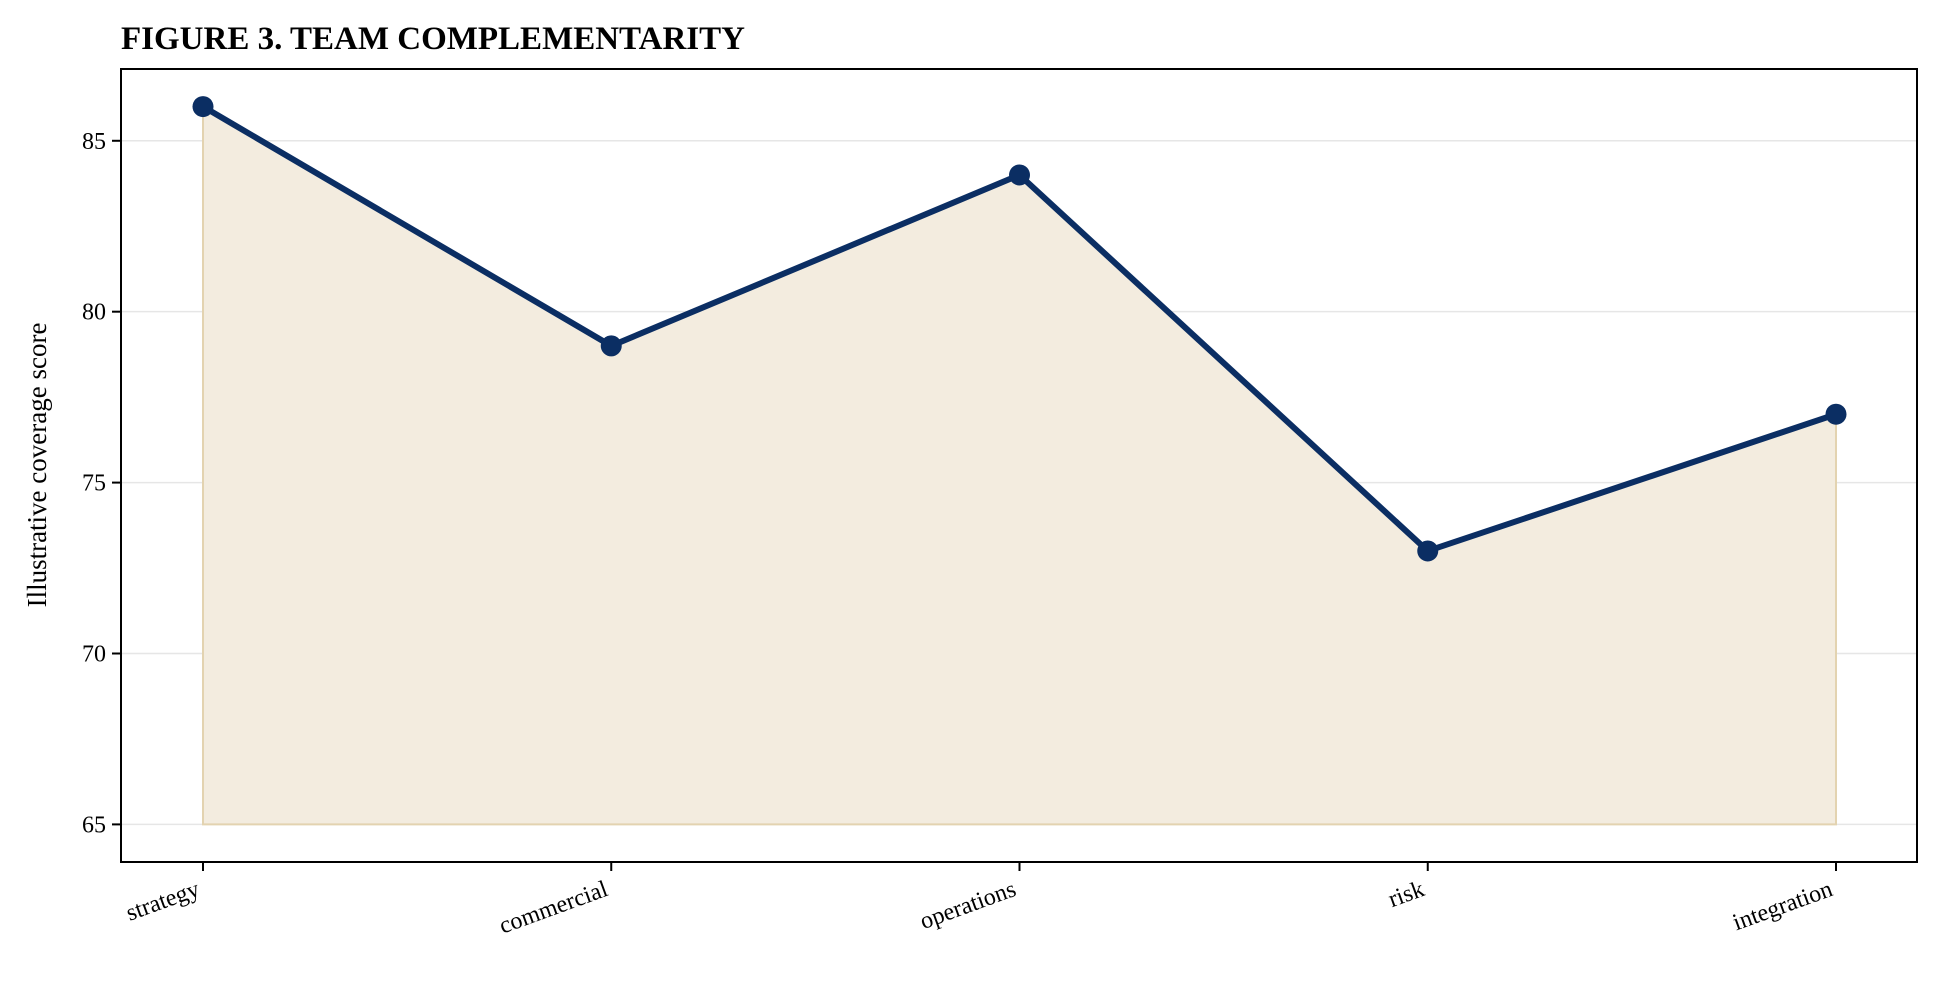 This screenshot has height=983, width=1940. What do you see at coordinates (94, 313) in the screenshot?
I see `y-tick-label: 80` at bounding box center [94, 313].